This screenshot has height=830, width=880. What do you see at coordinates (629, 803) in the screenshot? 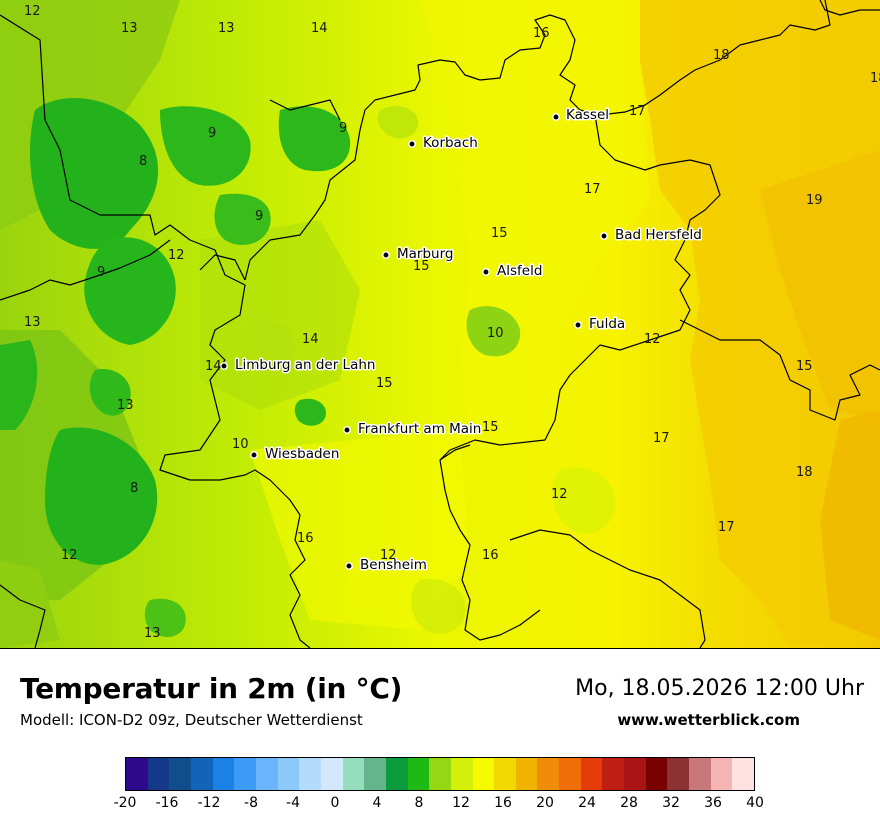
I see `color-scale-tick-label: 28` at bounding box center [629, 803].